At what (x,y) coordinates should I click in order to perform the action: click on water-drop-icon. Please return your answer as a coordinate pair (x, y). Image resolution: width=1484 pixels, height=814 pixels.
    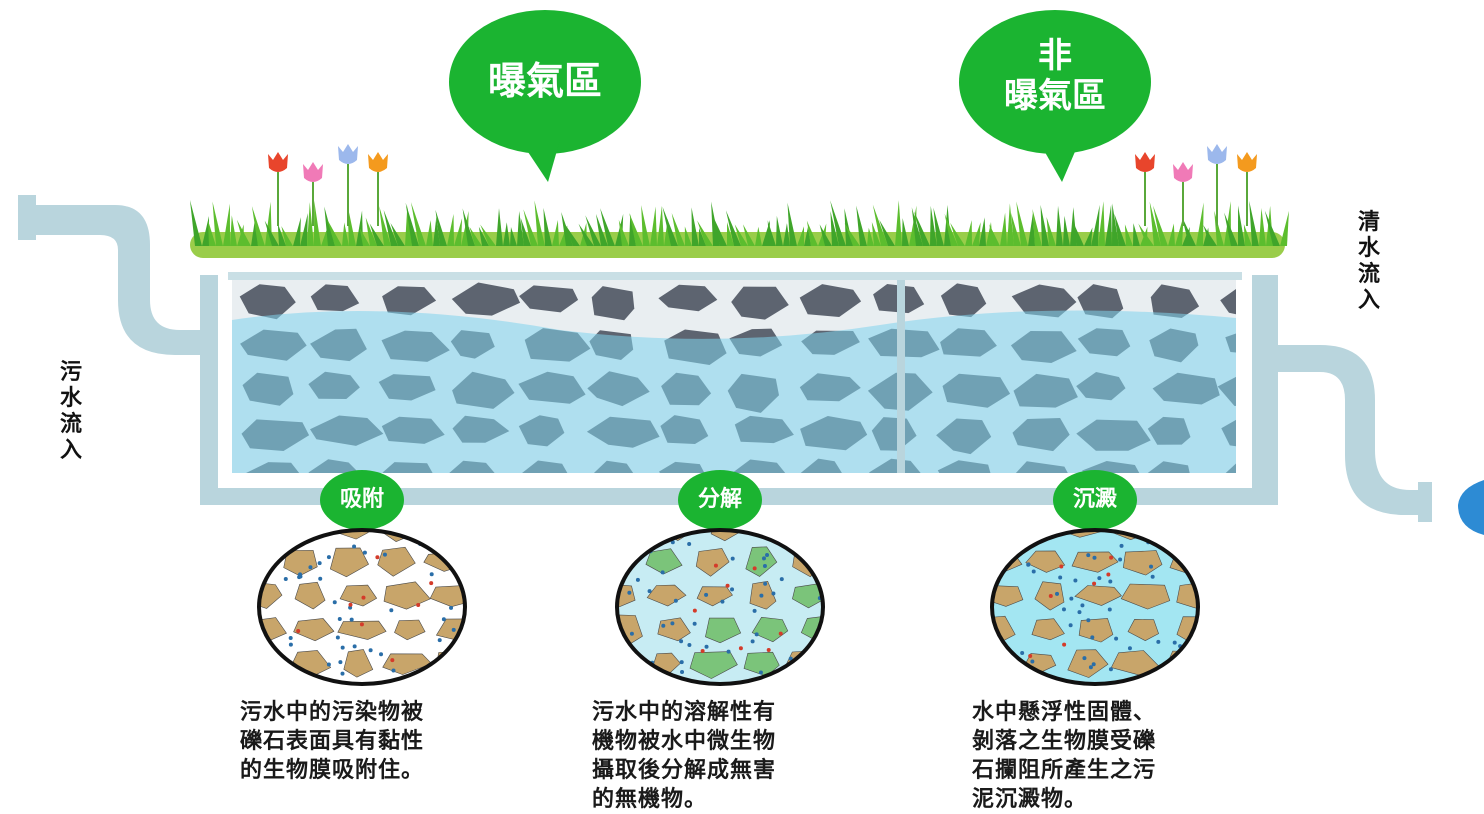
    Looking at the image, I should click on (1471, 507).